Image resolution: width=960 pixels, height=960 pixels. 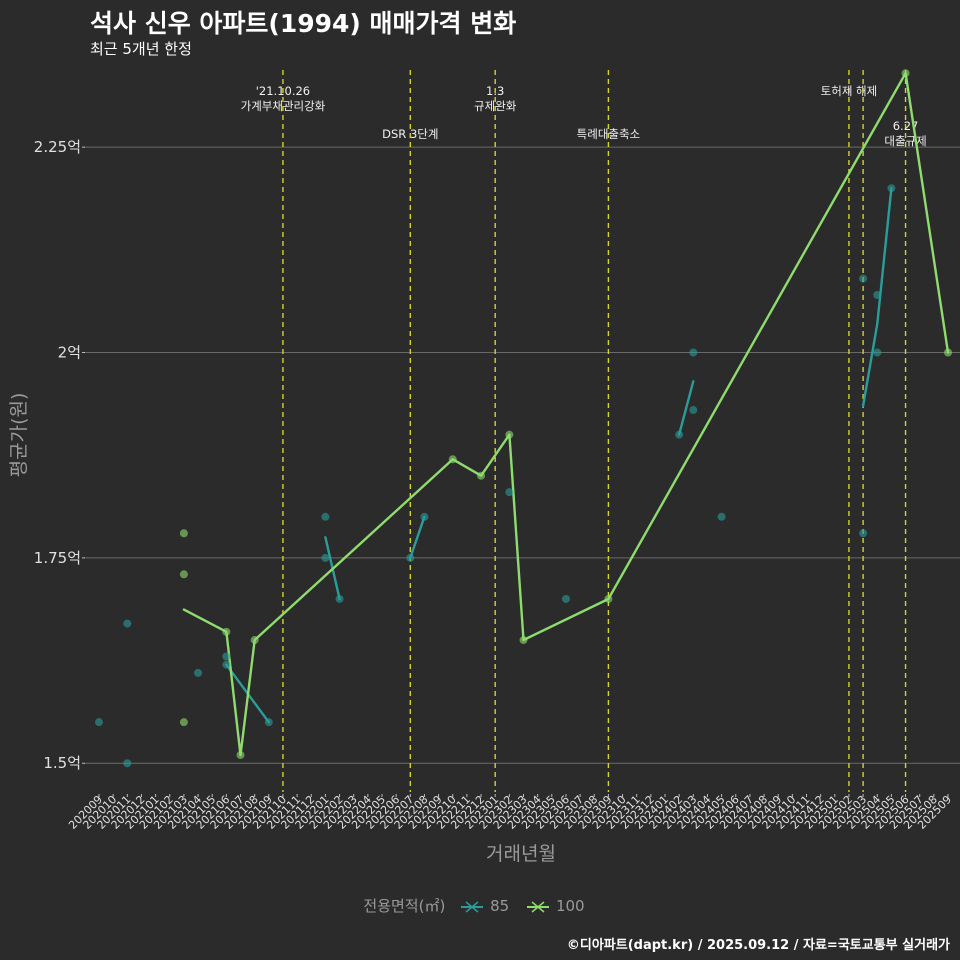 What do you see at coordinates (849, 91) in the screenshot?
I see `event-label: 토허제 해제` at bounding box center [849, 91].